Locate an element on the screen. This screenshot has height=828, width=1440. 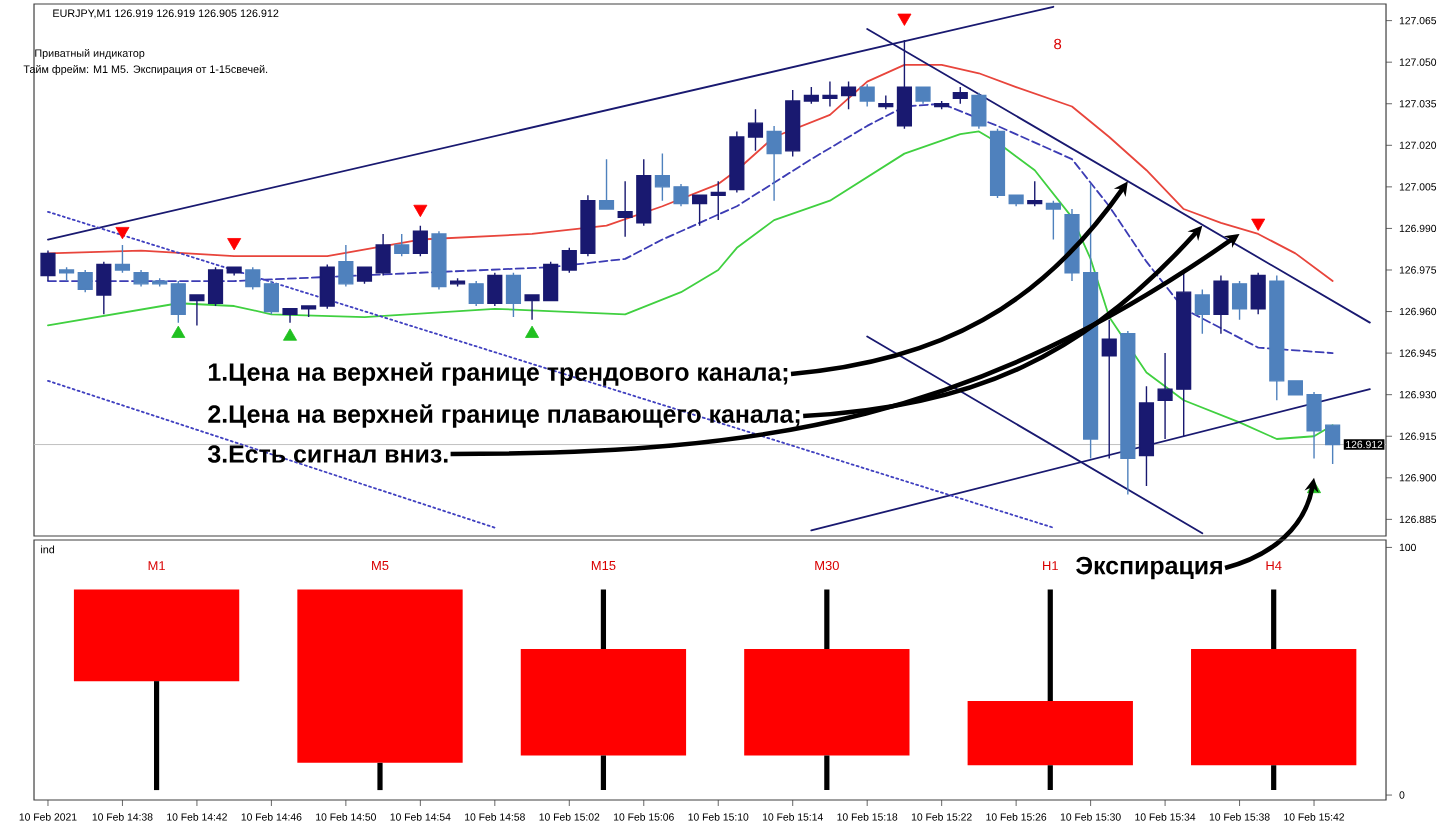
annotation: 3.Есть сигнал вниз. is located at coordinates (327, 454).